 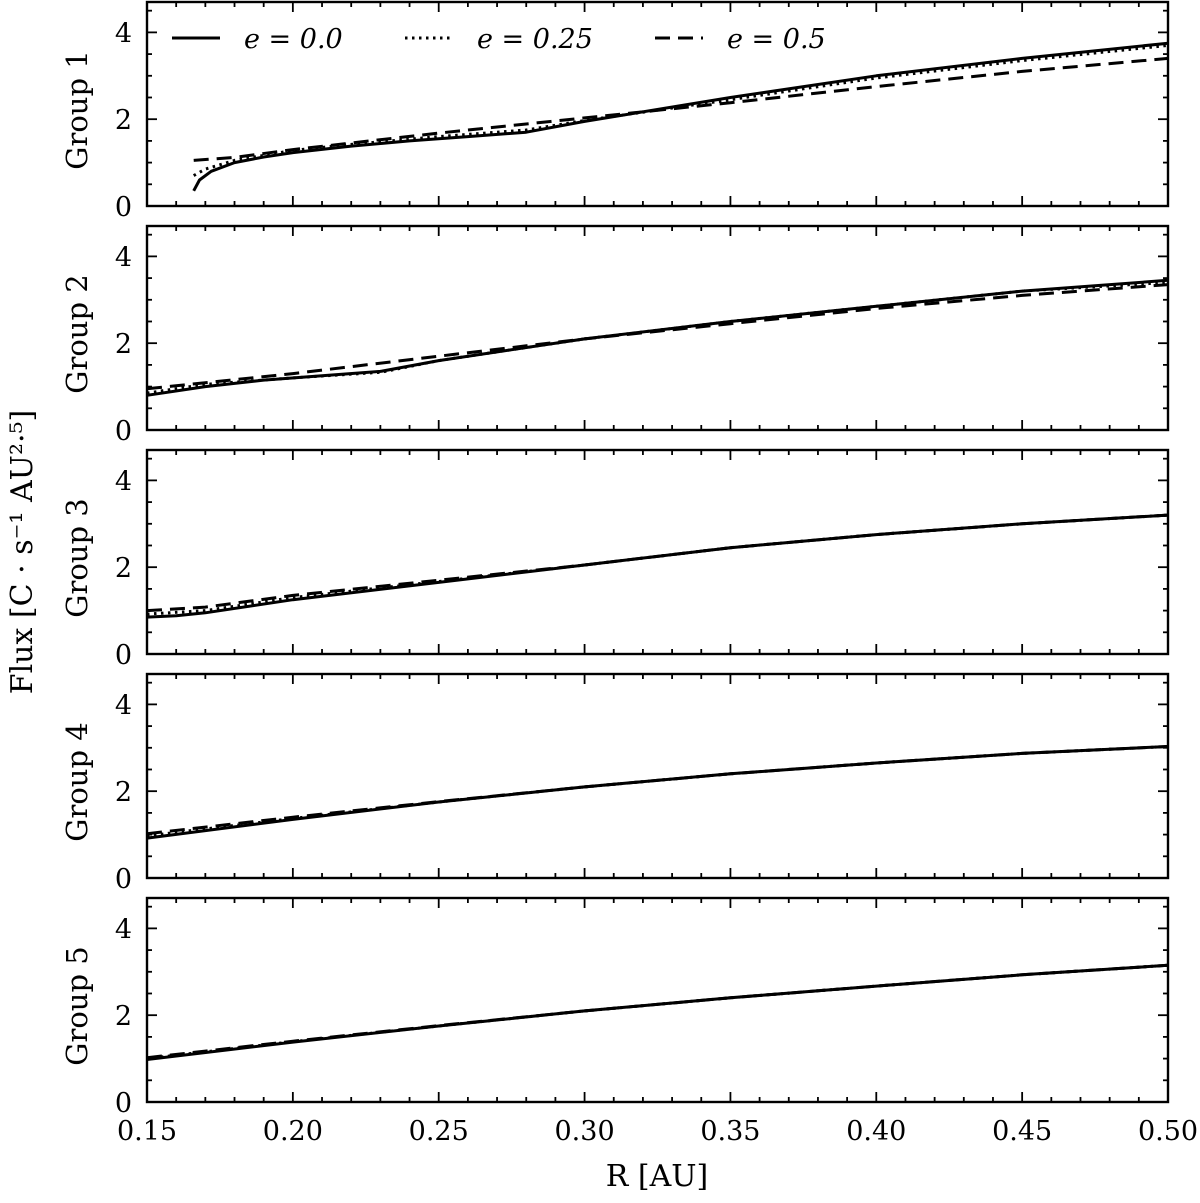 What do you see at coordinates (77, 1005) in the screenshot?
I see `panel-label: Group 5` at bounding box center [77, 1005].